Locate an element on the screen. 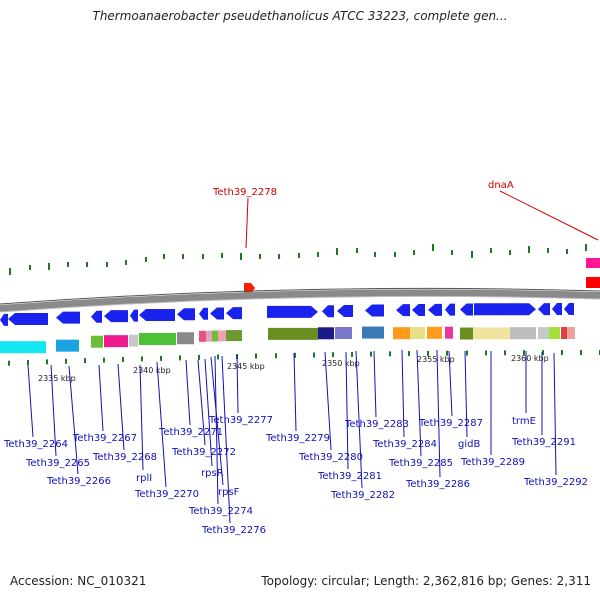 The height and width of the screenshot is (600, 600). gene-label: Teth39_2281 is located at coordinates (349, 476).